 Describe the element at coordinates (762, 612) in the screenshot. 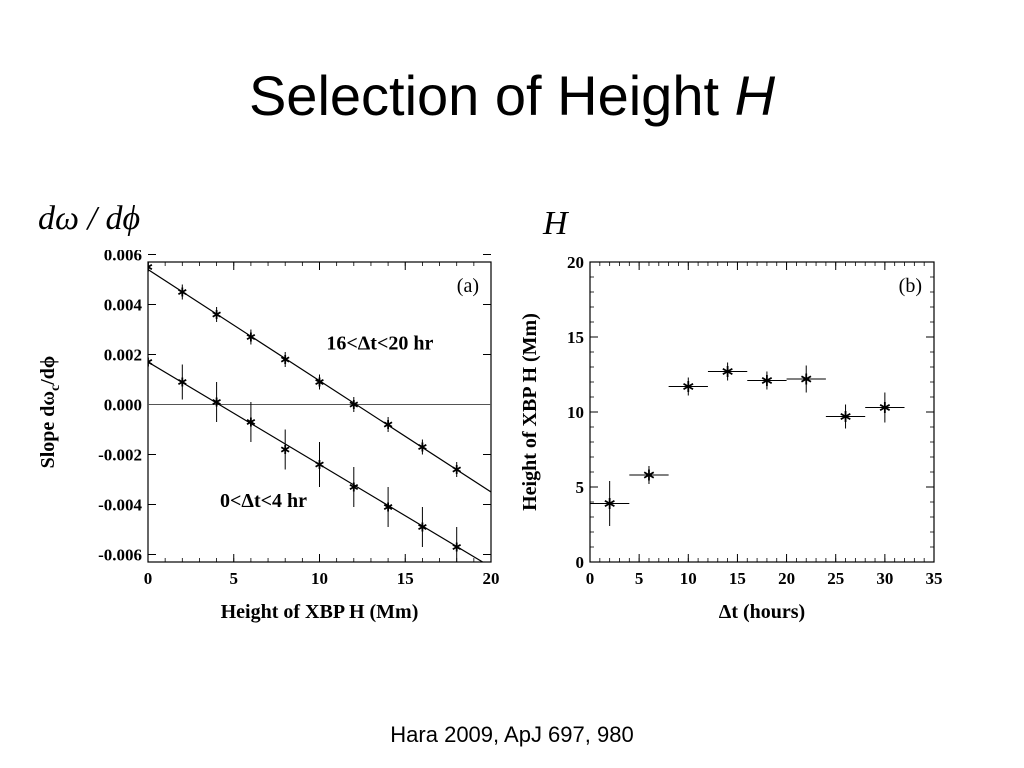

I see `x-axis-title: Δt (hours)` at that location.